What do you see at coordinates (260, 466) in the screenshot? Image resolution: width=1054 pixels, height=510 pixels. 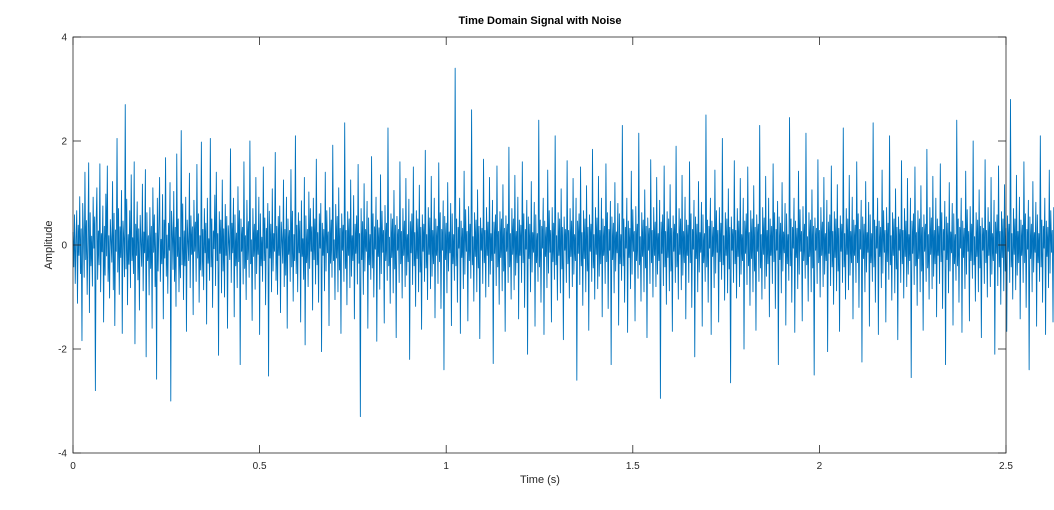 I see `x-tick-label: 0.5` at bounding box center [260, 466].